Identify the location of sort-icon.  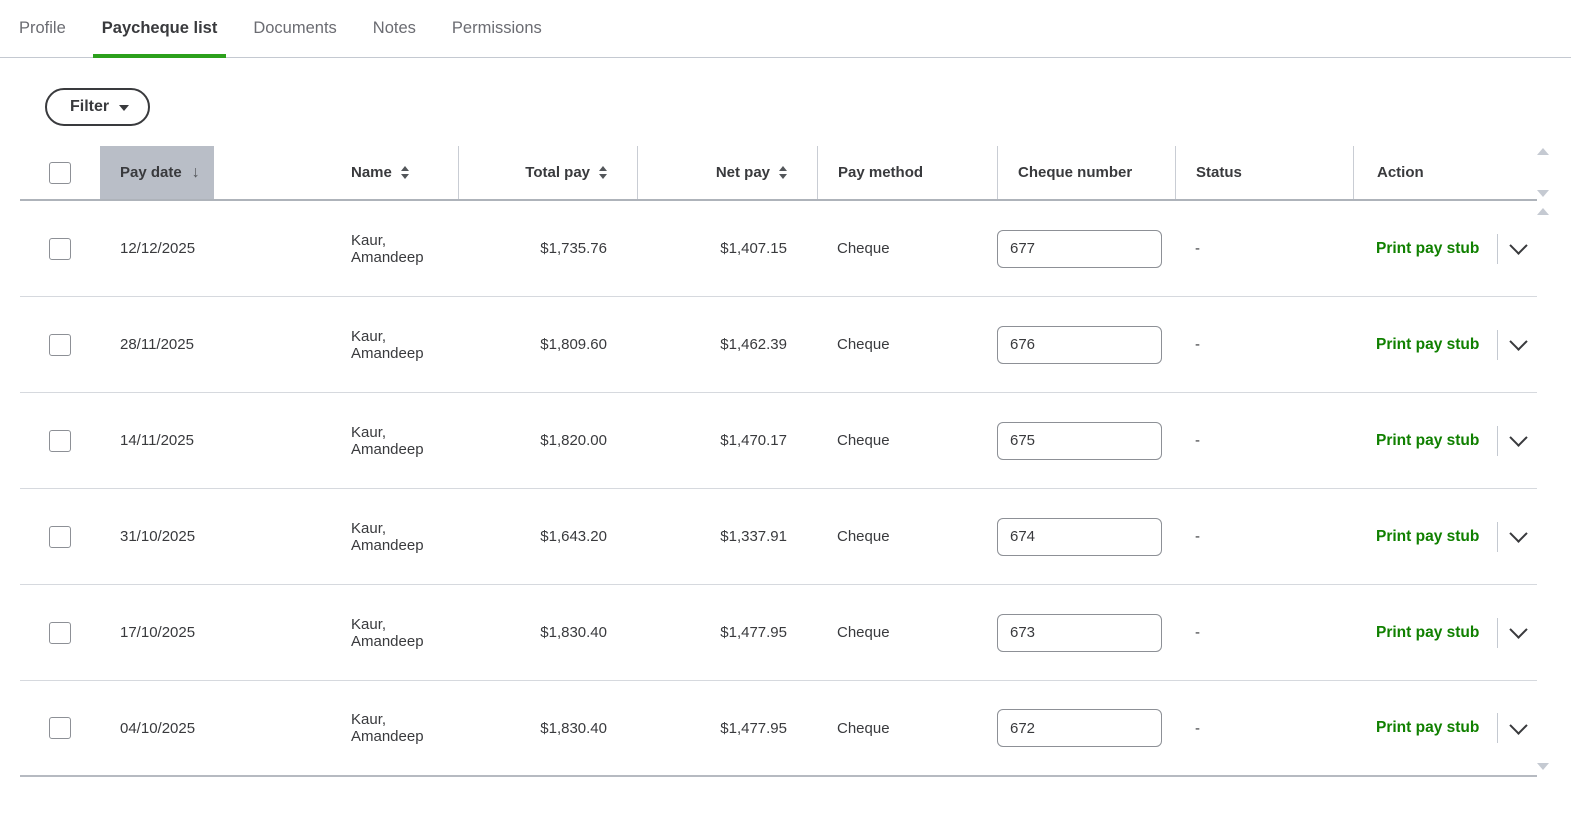
(603, 172).